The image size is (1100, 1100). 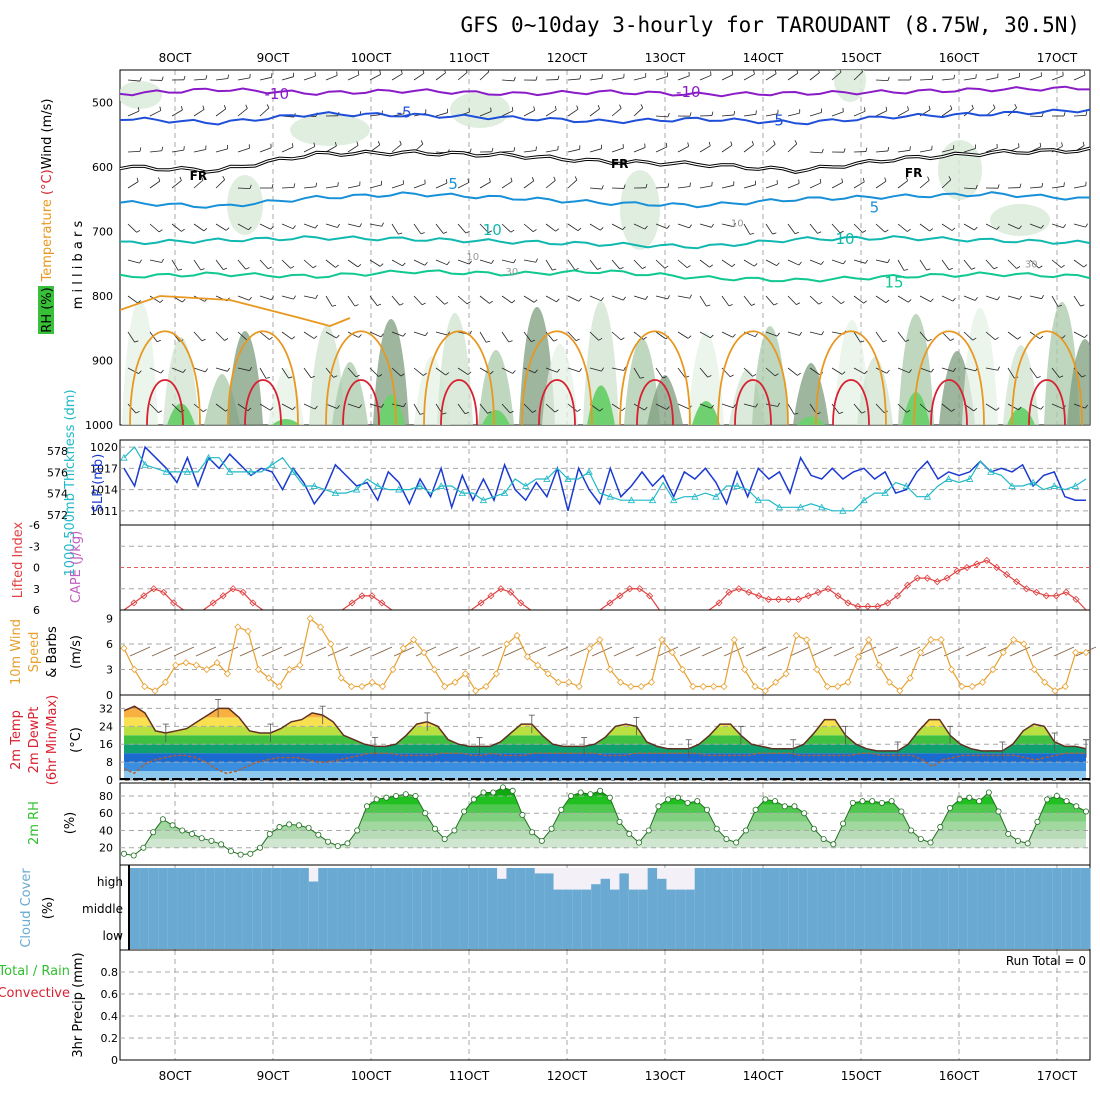 What do you see at coordinates (102, 296) in the screenshot?
I see `pressure-tick-label: 800` at bounding box center [102, 296].